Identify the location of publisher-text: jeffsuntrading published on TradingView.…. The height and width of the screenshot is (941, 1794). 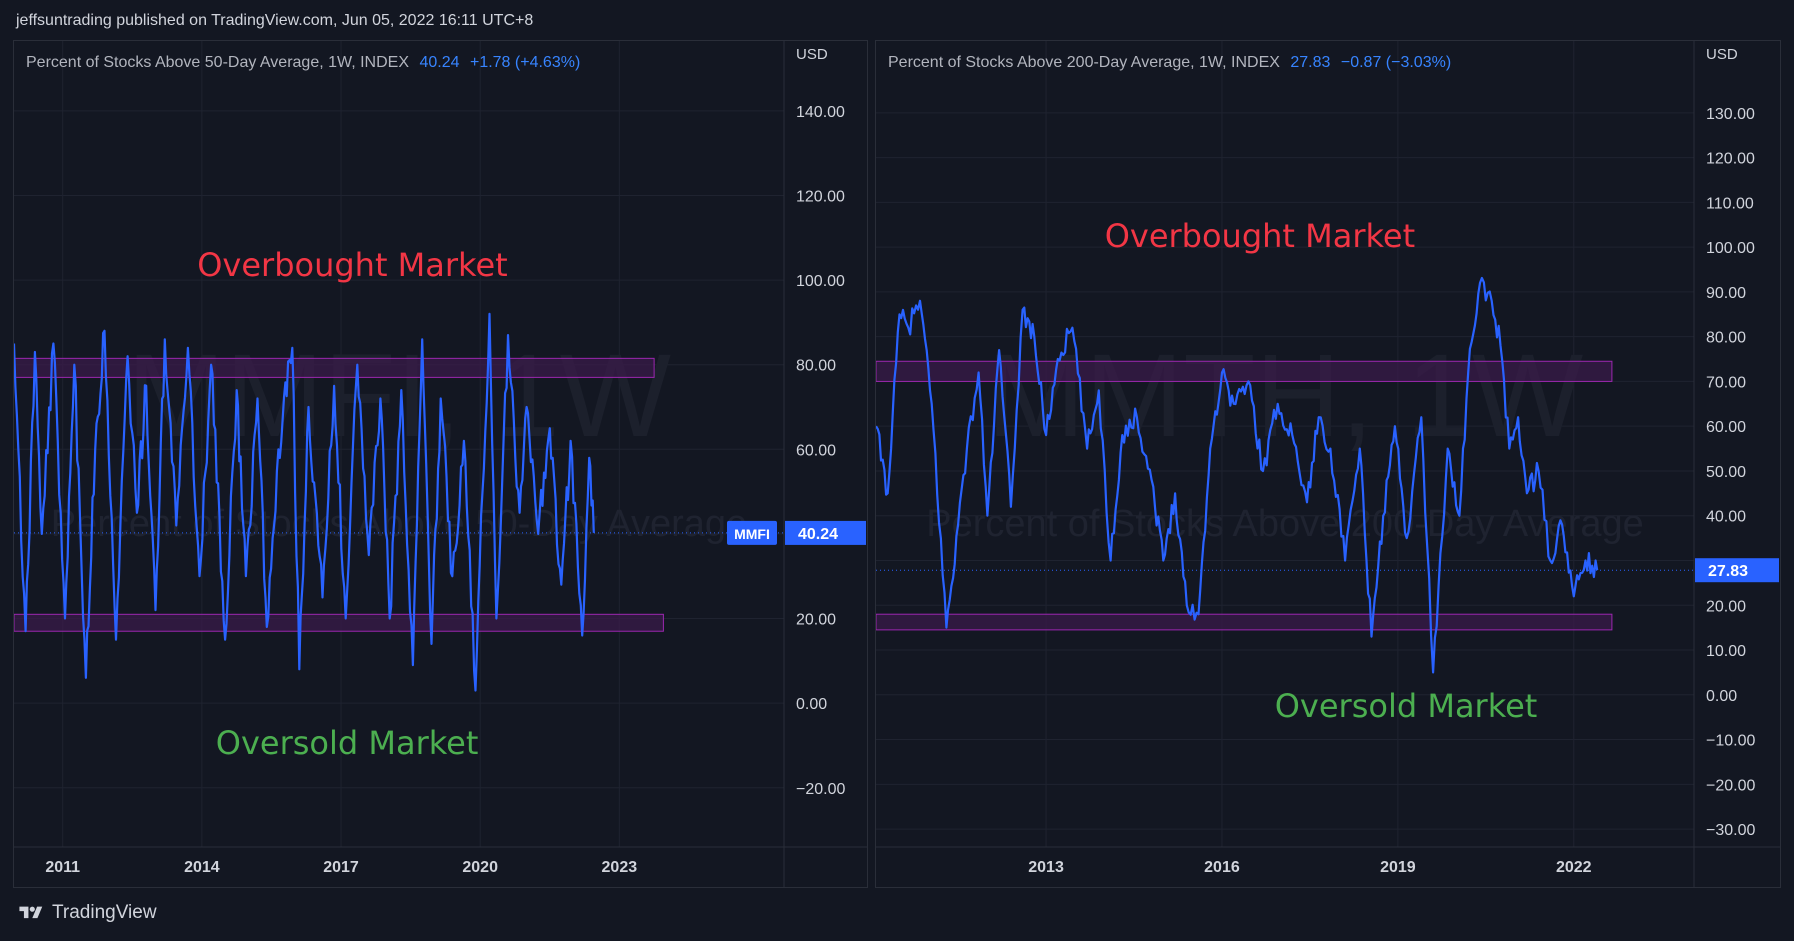
(275, 20).